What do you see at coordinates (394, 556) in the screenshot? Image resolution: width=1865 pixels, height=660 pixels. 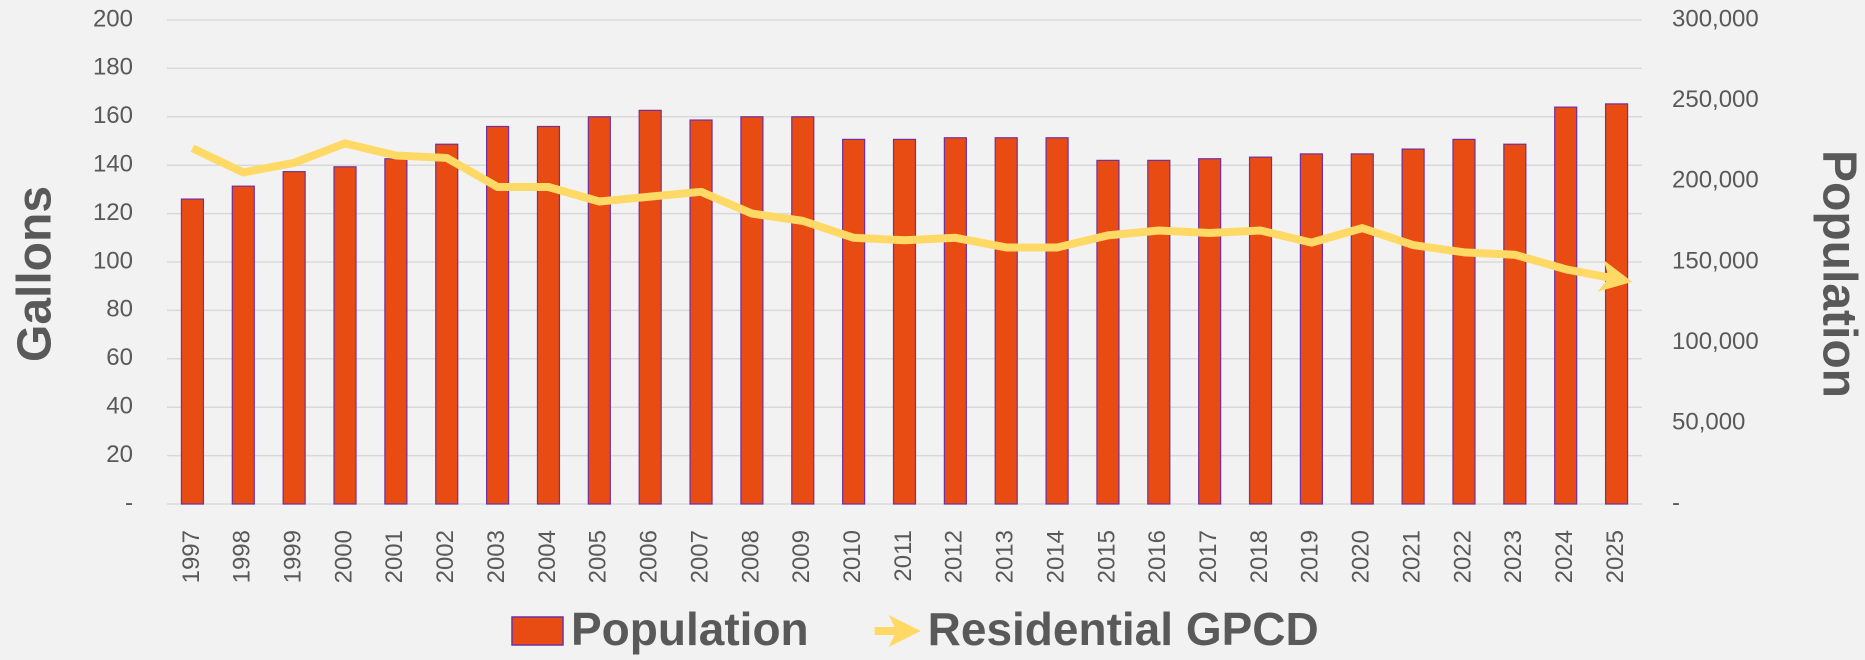 I see `x-tick-label: 2001` at bounding box center [394, 556].